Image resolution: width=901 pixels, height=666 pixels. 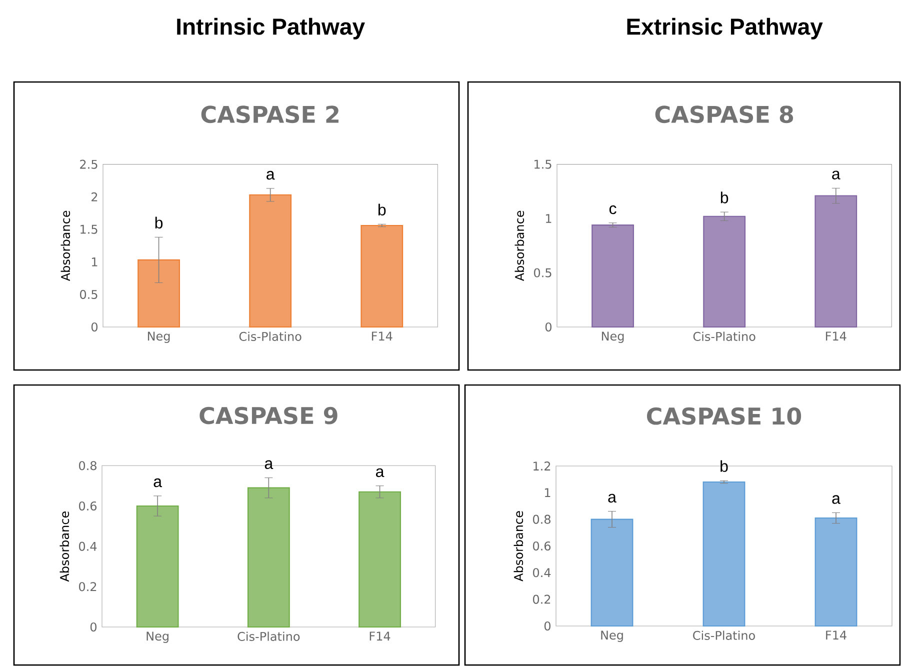 What do you see at coordinates (89, 164) in the screenshot?
I see `y-tick-label: 2.5` at bounding box center [89, 164].